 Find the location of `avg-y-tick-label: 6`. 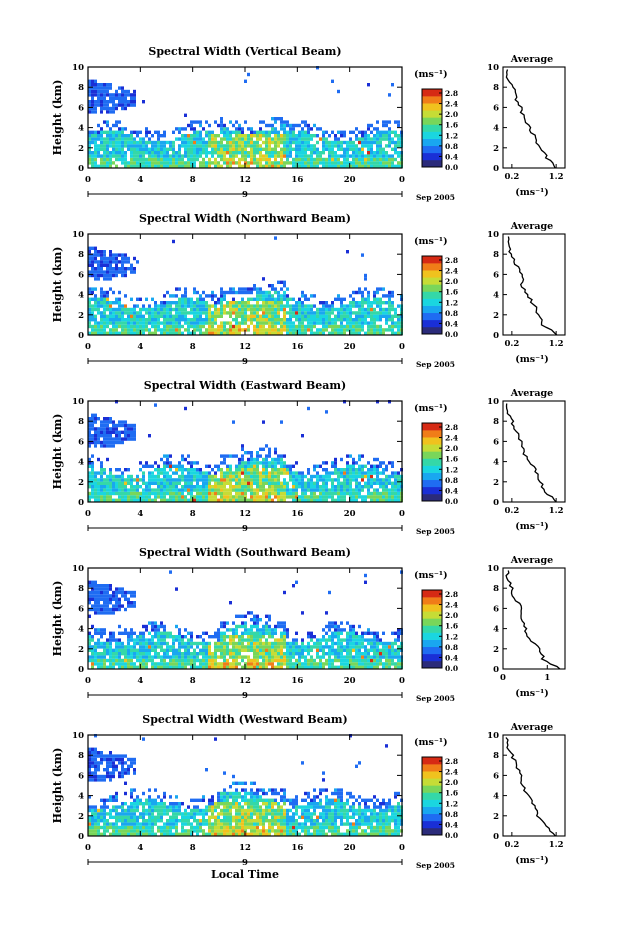

avg-y-tick-label: 6 is located at coordinates (496, 108).